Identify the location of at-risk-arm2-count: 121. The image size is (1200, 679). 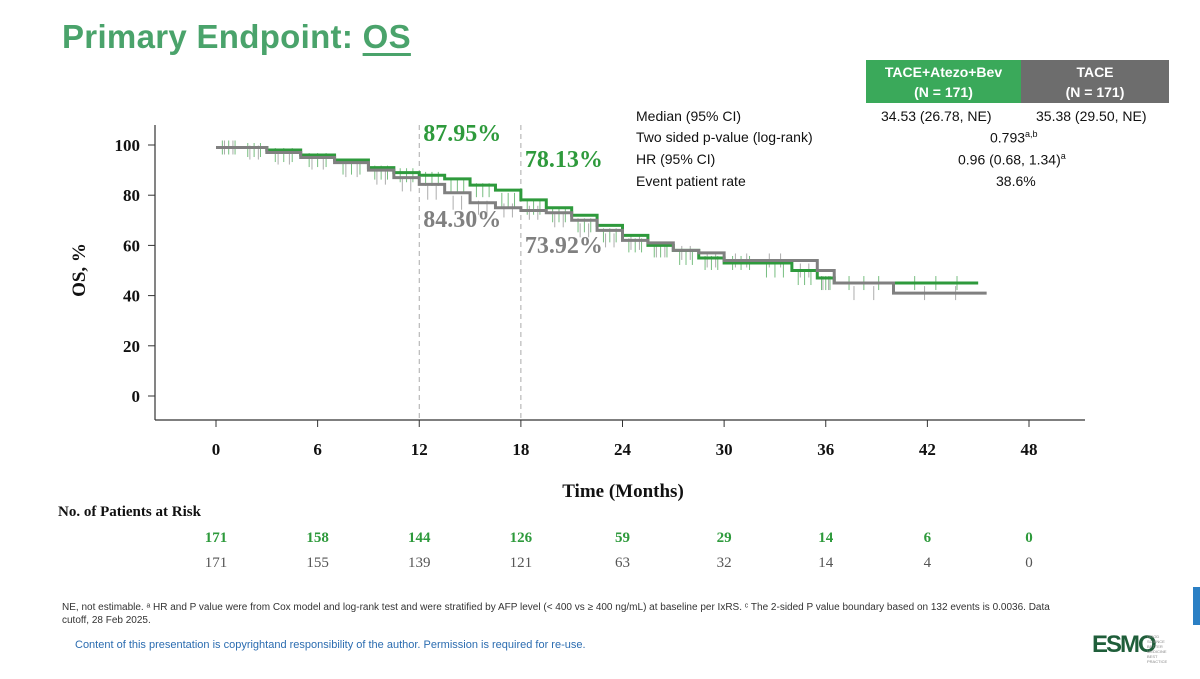
(521, 563).